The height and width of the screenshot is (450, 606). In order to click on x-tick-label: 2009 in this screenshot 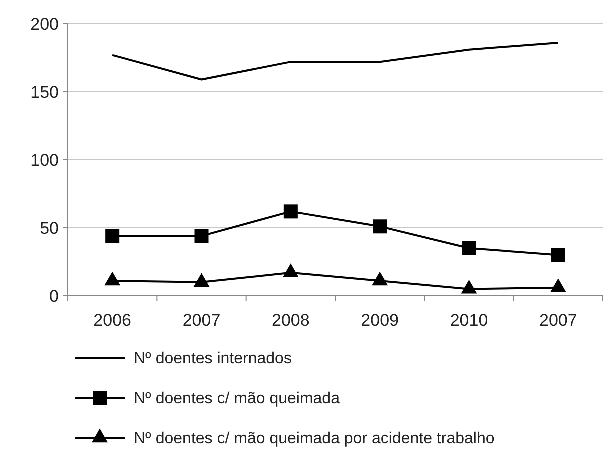, I will do `click(380, 320)`.